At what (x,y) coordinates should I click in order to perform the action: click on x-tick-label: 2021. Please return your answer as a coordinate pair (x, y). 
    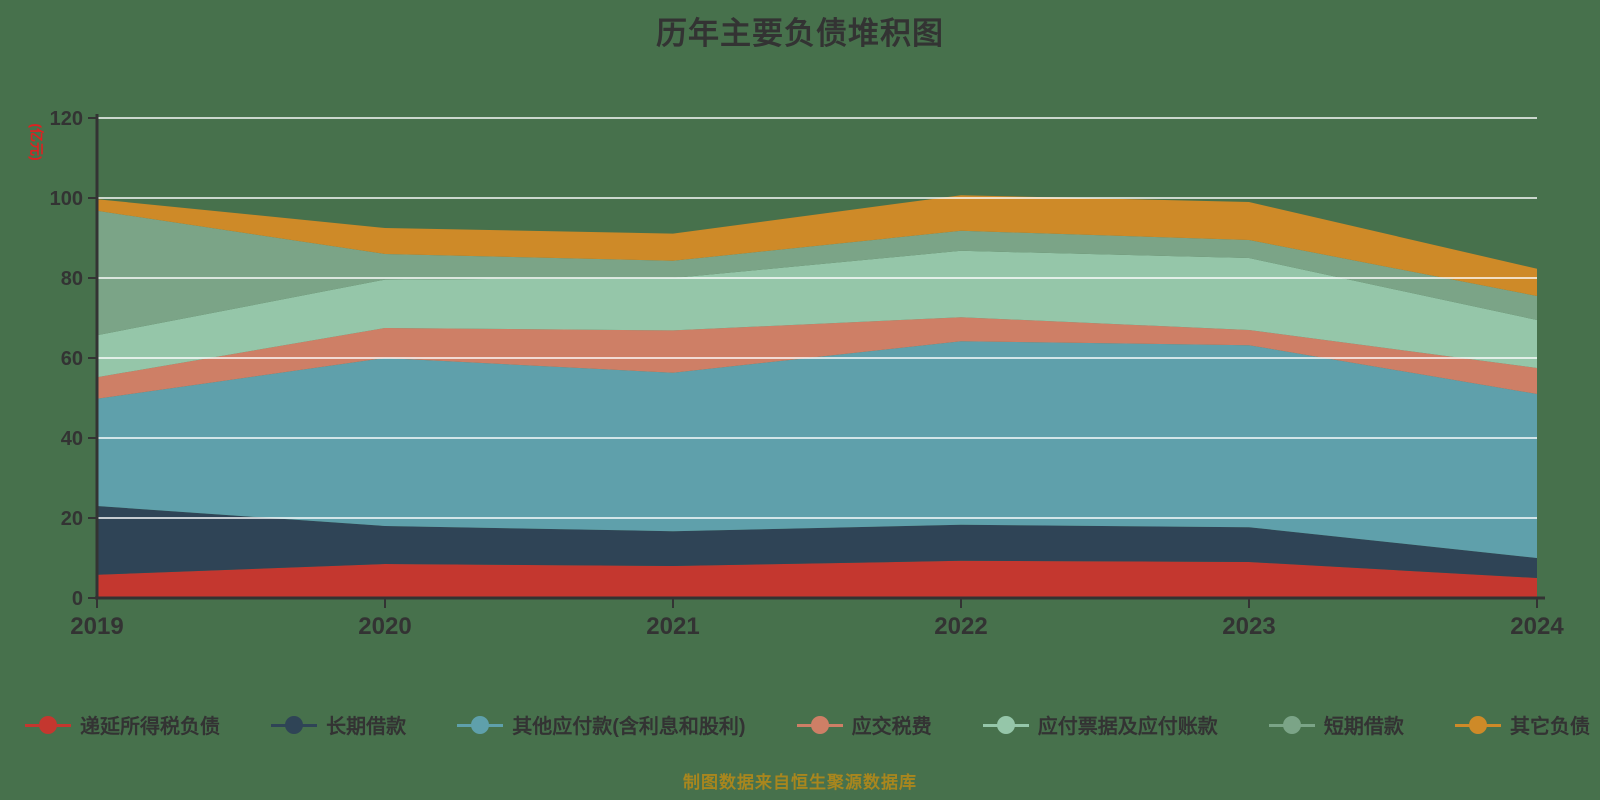
    Looking at the image, I should click on (672, 626).